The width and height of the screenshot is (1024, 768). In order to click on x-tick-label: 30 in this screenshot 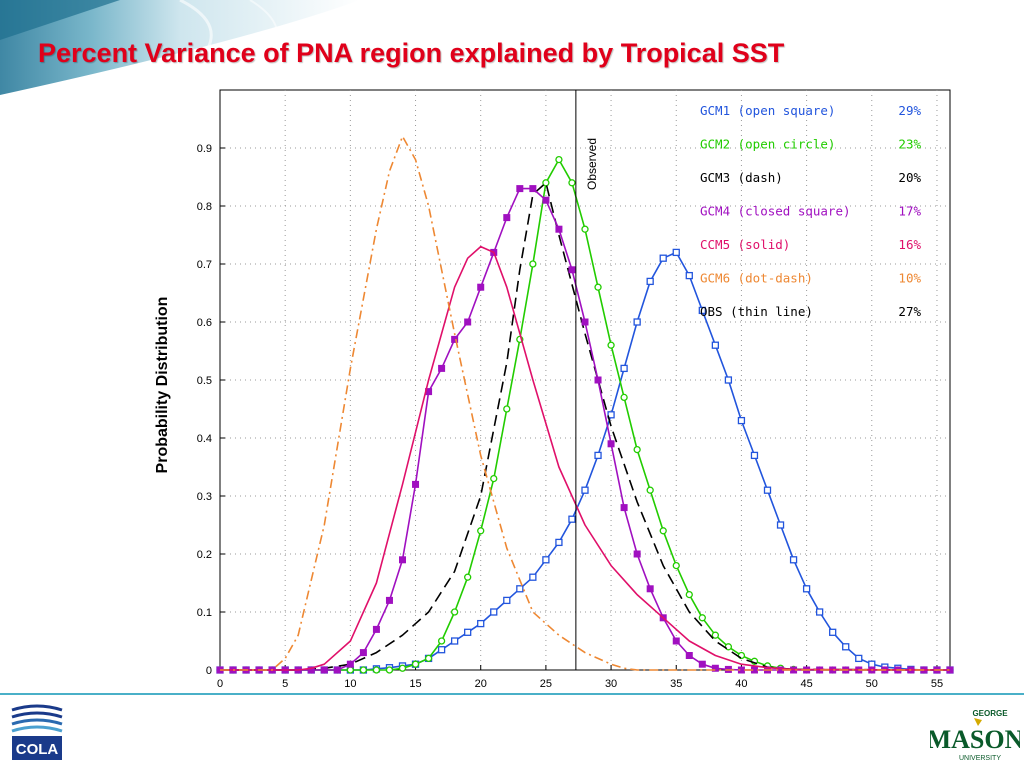, I will do `click(611, 684)`.